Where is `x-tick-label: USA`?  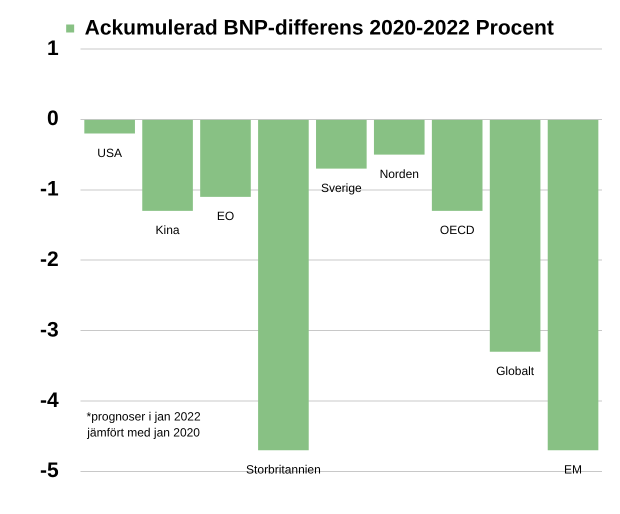
x-tick-label: USA is located at coordinates (109, 153).